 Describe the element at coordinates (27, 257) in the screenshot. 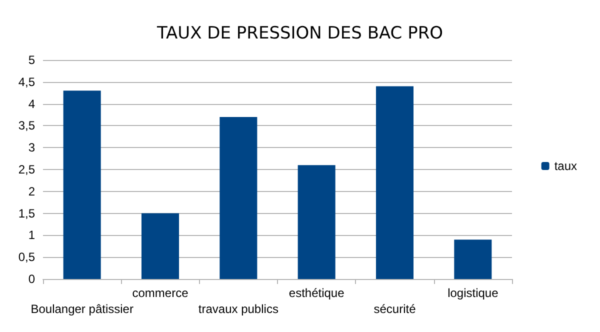

I see `y-tick-label: 0,5` at that location.